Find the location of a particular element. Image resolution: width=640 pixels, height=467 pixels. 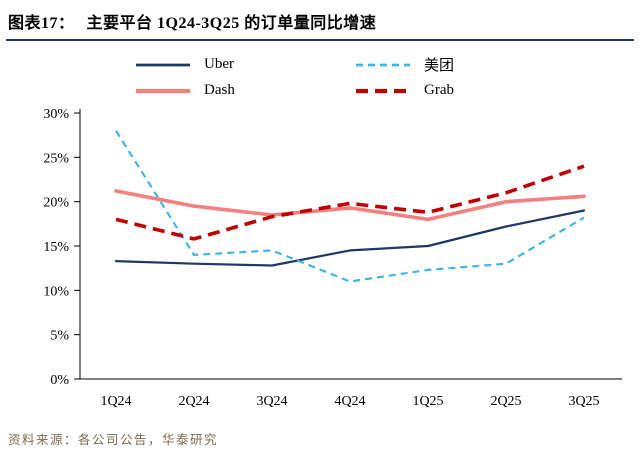

x-tick-label: 3Q24 is located at coordinates (271, 401).